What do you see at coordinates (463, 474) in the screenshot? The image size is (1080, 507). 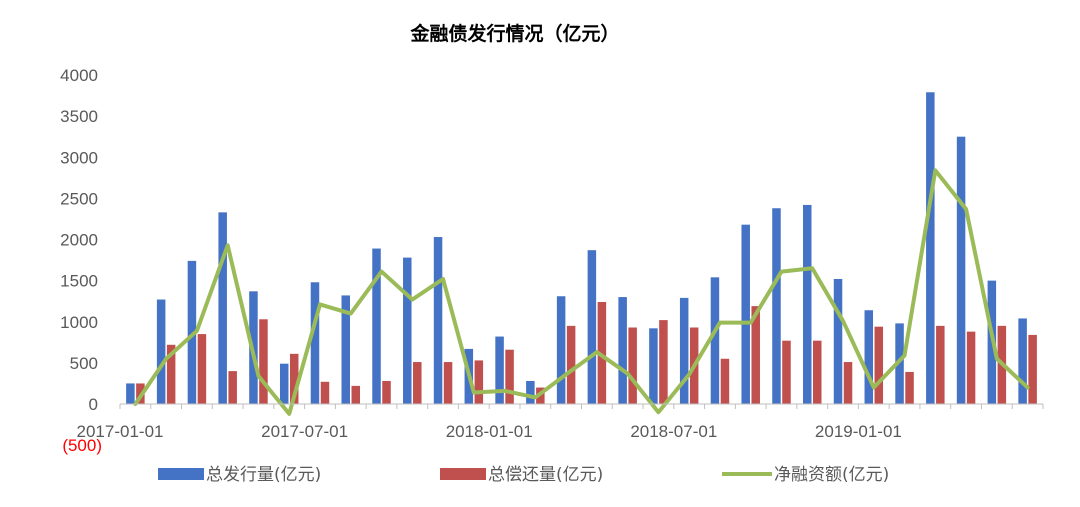 I see `legend-repayment-swatch` at bounding box center [463, 474].